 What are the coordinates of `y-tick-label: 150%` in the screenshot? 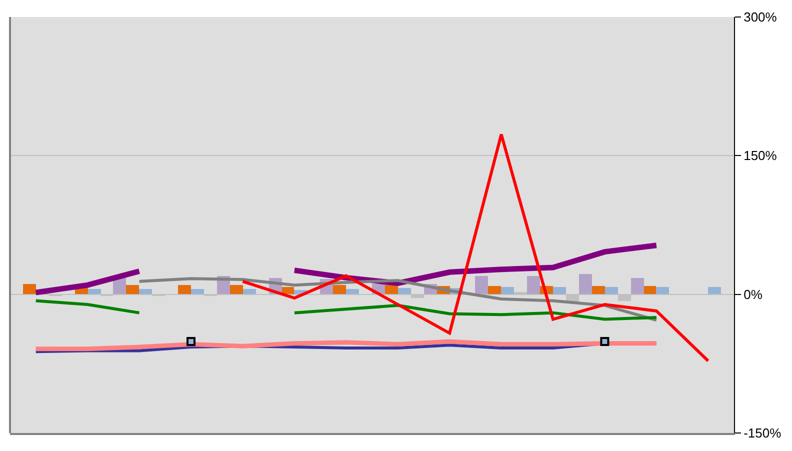 It's located at (761, 156).